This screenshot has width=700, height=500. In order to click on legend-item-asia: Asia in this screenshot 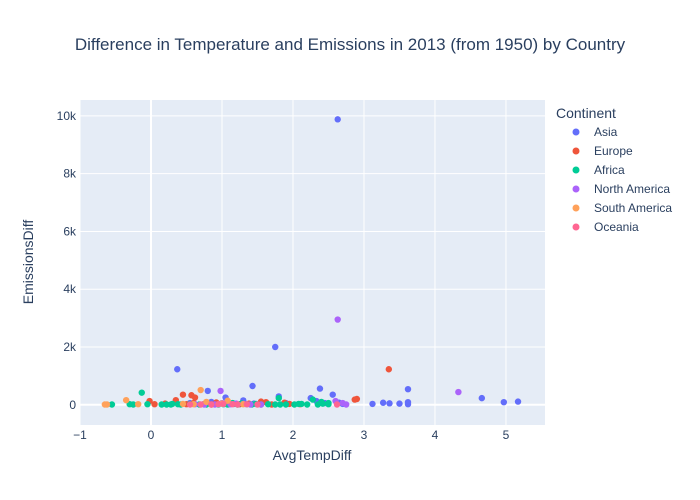, I will do `click(595, 132)`.